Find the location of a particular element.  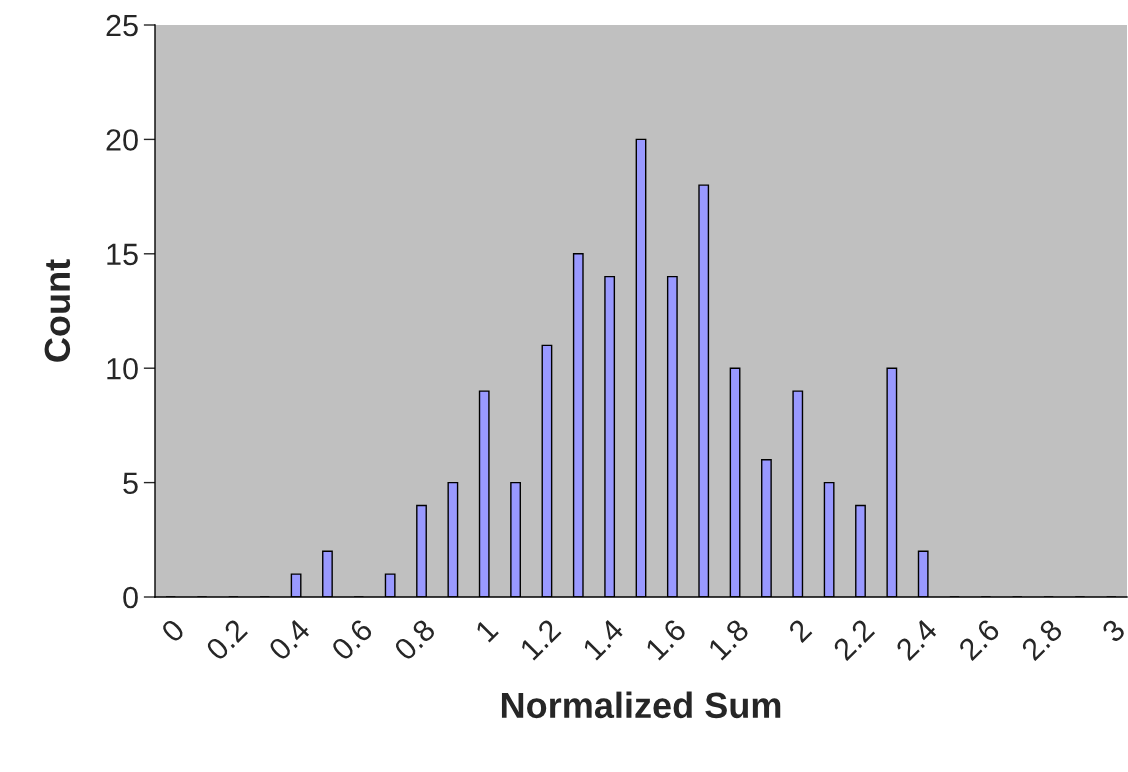

x-tick-label: 1.8 is located at coordinates (728, 639).